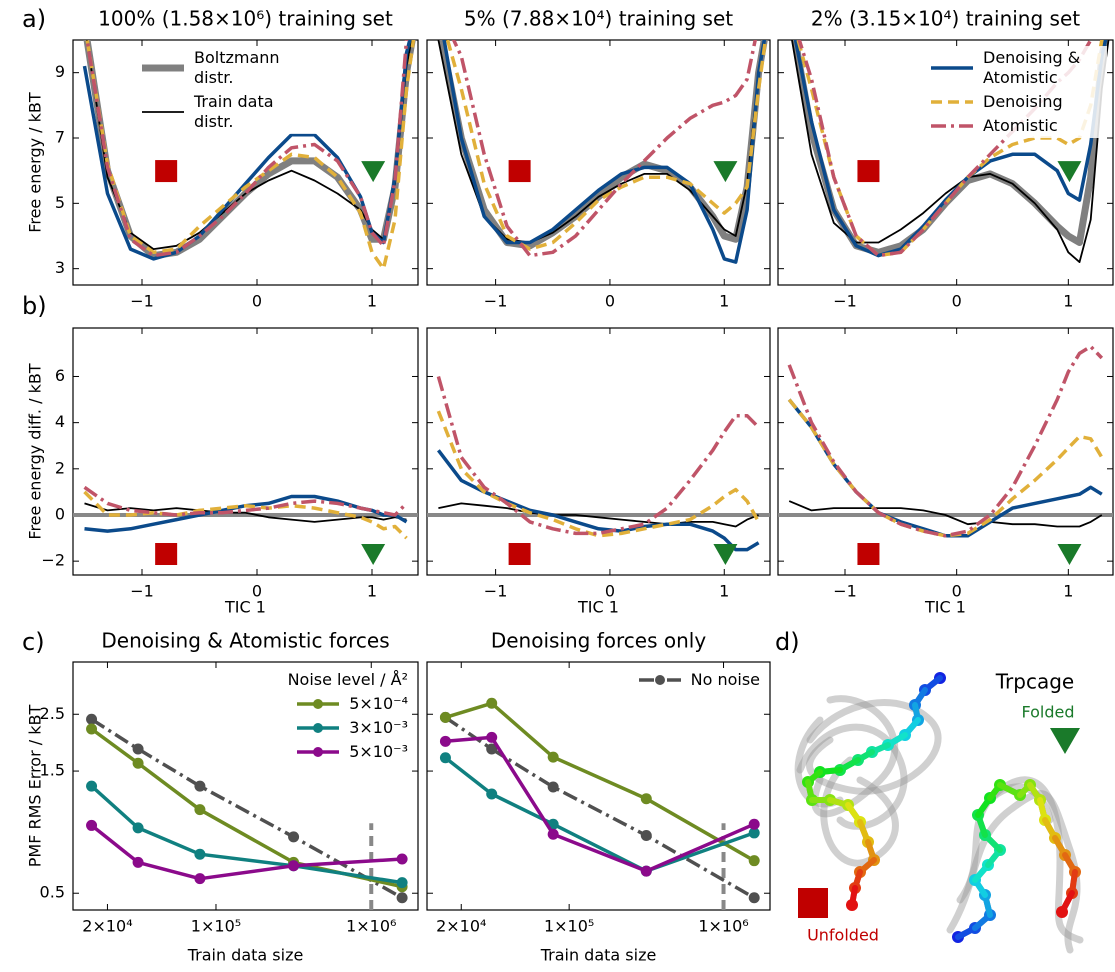 The width and height of the screenshot is (1115, 972). I want to click on chart-title: 100% (1.58×10⁶) training set, so click(245, 19).